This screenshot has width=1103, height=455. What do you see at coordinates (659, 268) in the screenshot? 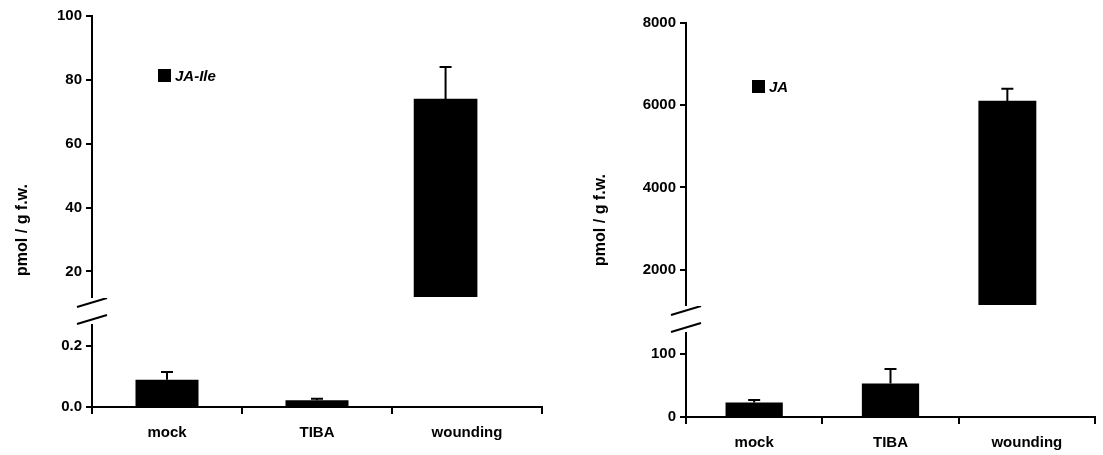
I see `y-tick-label: 2000` at bounding box center [659, 268].